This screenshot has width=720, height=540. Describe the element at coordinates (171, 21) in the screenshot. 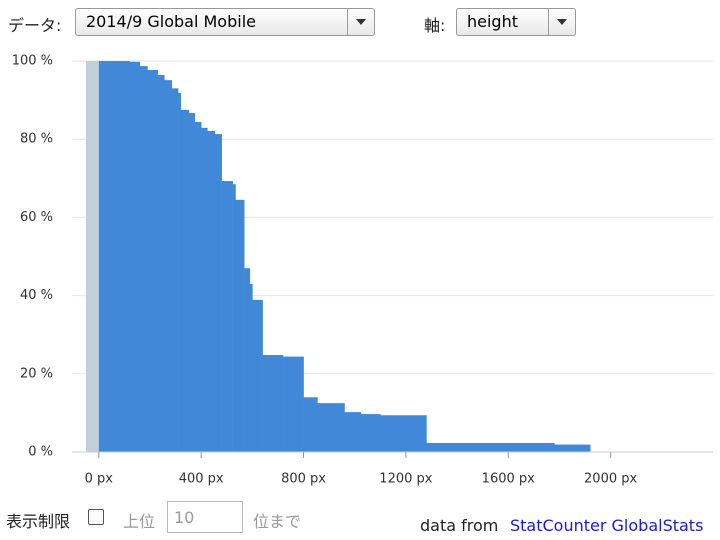

I see `data-select-value: 2014/9 Global Mobile` at that location.